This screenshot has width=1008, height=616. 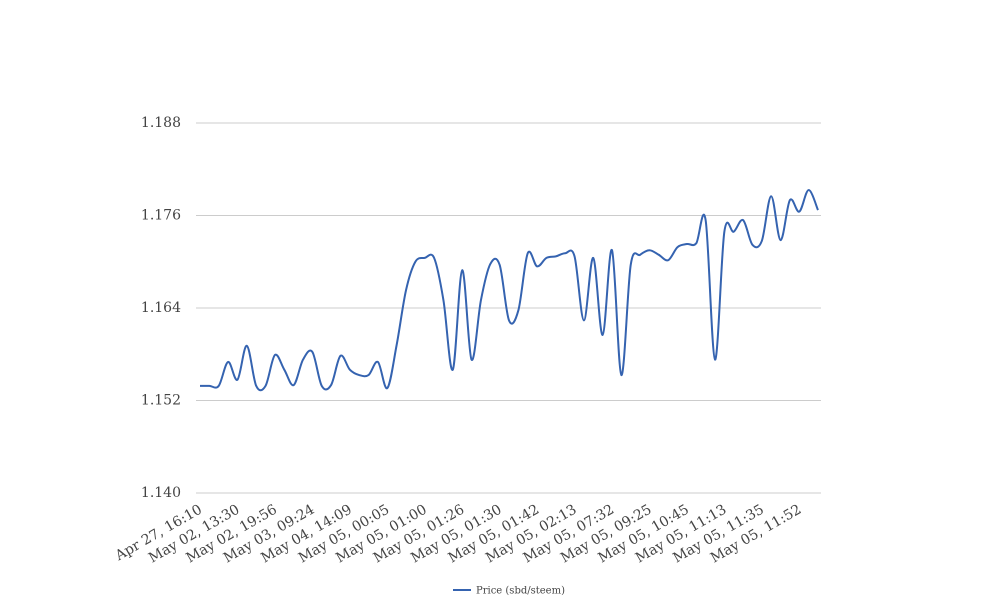 What do you see at coordinates (161, 308) in the screenshot?
I see `y-tick-label: 1.164` at bounding box center [161, 308].